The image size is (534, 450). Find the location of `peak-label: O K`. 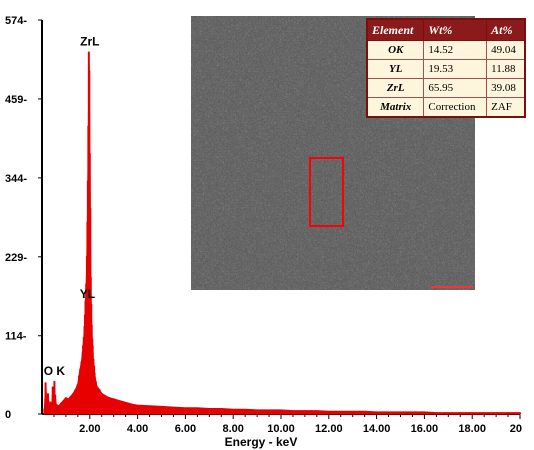

peak-label: O K is located at coordinates (55, 371).